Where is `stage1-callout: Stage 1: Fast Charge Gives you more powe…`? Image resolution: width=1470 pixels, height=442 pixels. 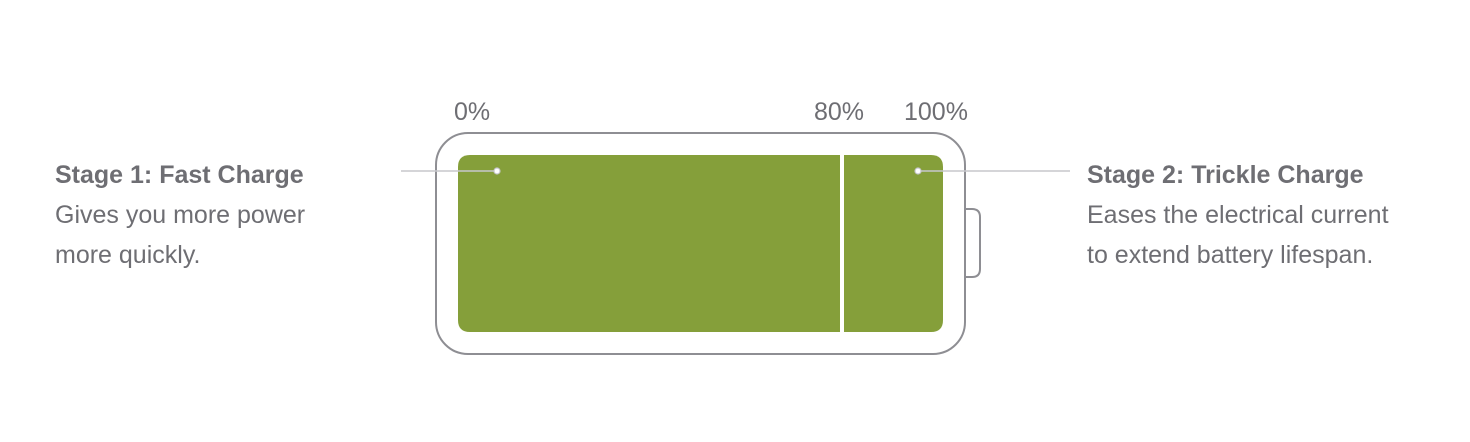 stage1-callout: Stage 1: Fast Charge Gives you more powe… is located at coordinates (225, 215).